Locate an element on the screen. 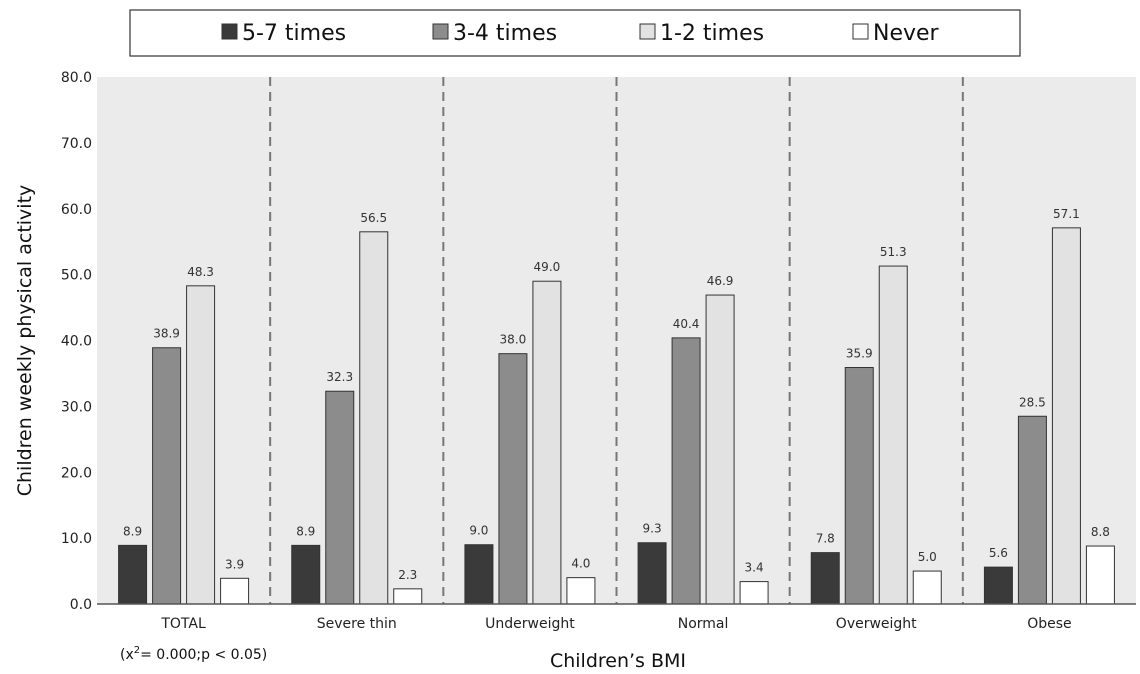  data-label: 57.1 is located at coordinates (1066, 214).